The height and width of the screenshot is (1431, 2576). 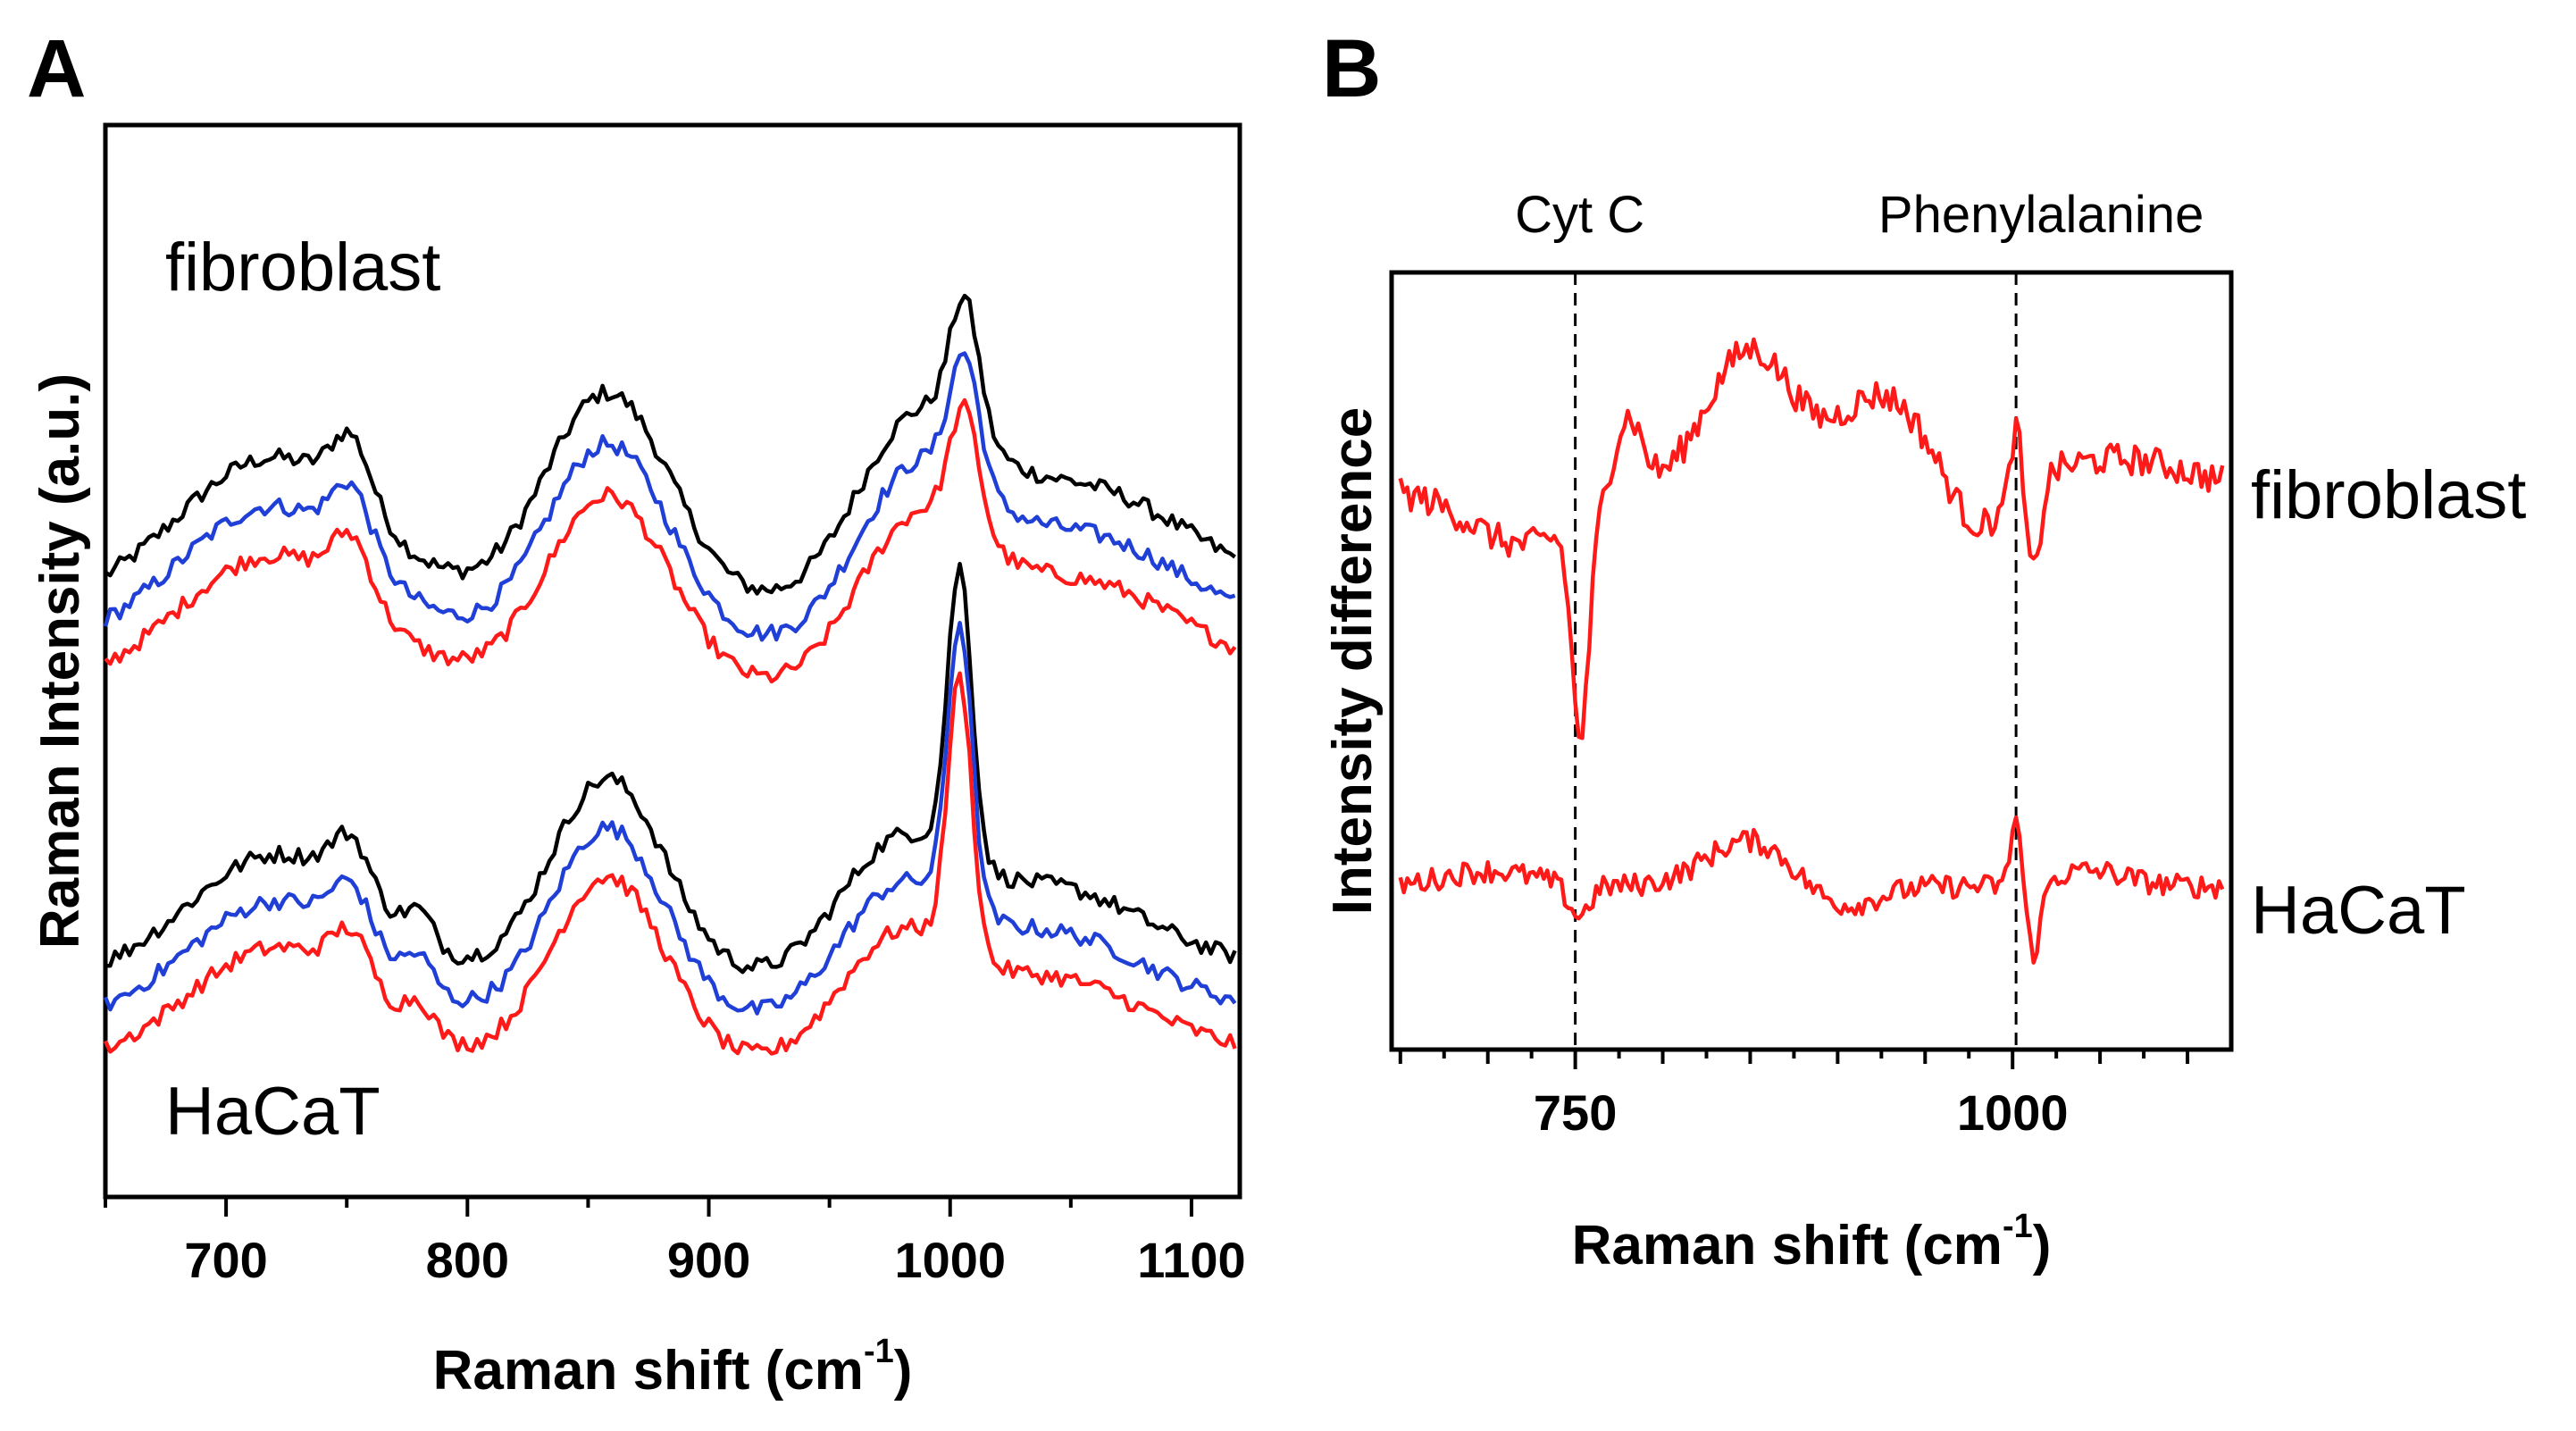 What do you see at coordinates (1352, 68) in the screenshot?
I see `panel-b-letter: B` at bounding box center [1352, 68].